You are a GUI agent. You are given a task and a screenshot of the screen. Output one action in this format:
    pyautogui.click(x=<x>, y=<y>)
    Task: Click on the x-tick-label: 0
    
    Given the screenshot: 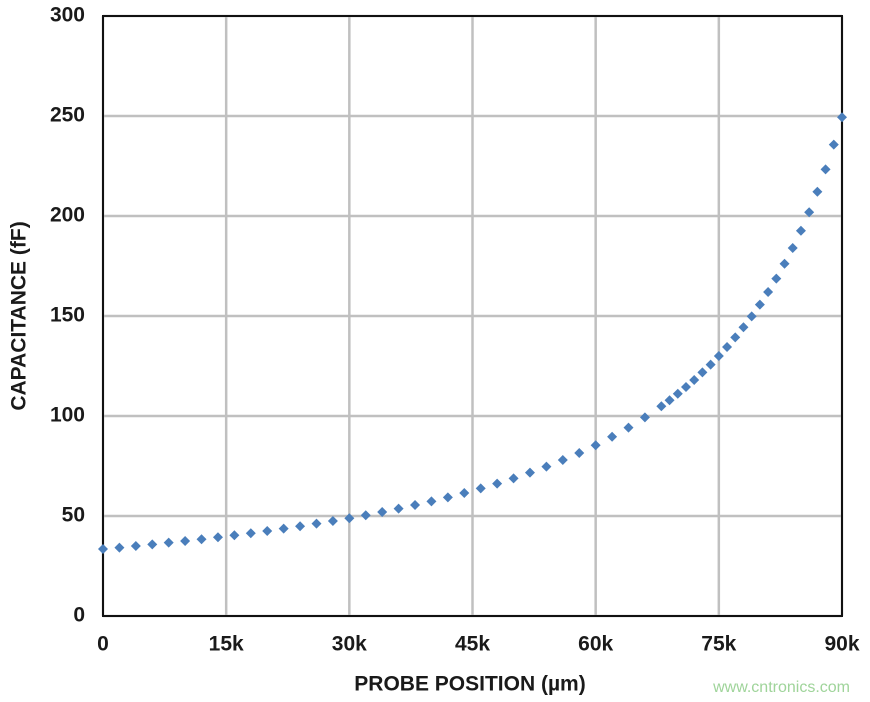 What is the action you would take?
    pyautogui.click(x=103, y=644)
    